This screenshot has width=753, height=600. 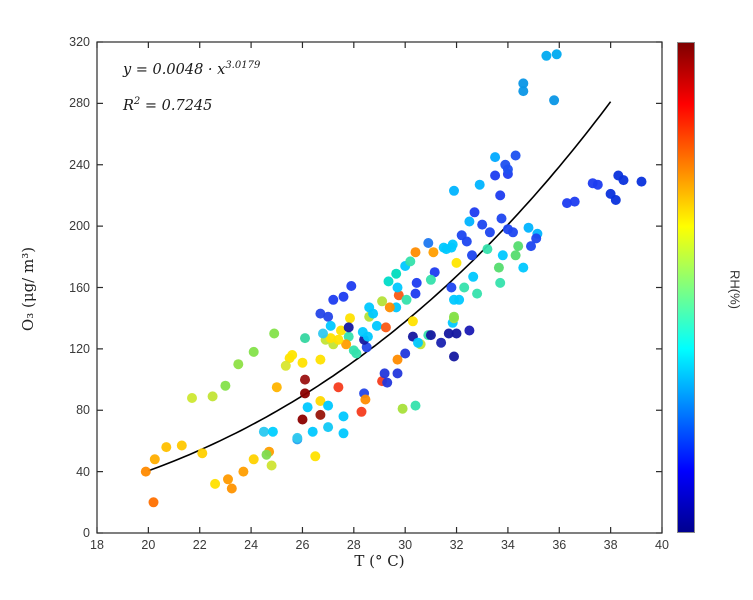 I want to click on x-tick-label: 22, so click(x=199, y=545).